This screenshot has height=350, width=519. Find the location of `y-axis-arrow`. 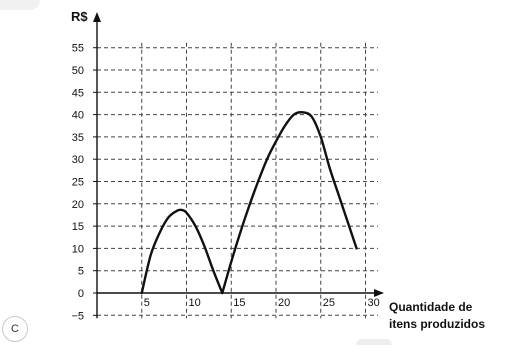

y-axis-arrow is located at coordinates (97, 17).